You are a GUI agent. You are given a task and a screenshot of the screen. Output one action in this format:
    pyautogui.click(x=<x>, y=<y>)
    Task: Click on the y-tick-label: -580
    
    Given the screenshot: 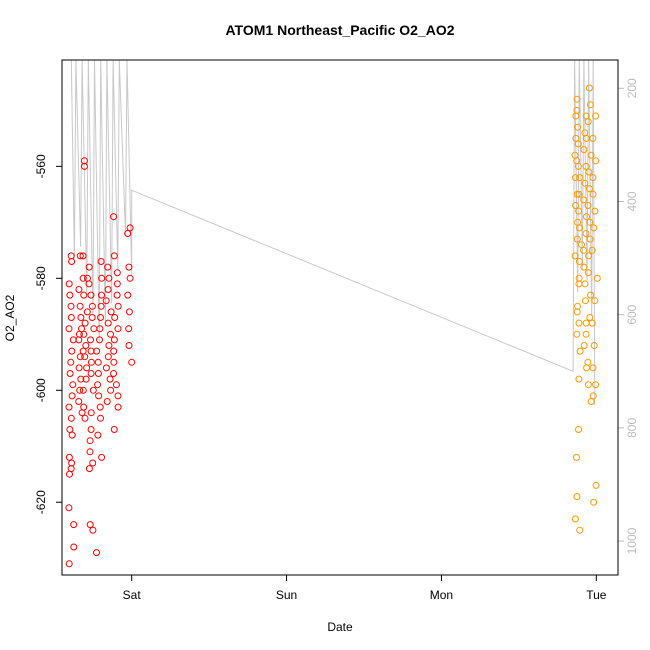 What is the action you would take?
    pyautogui.click(x=41, y=278)
    